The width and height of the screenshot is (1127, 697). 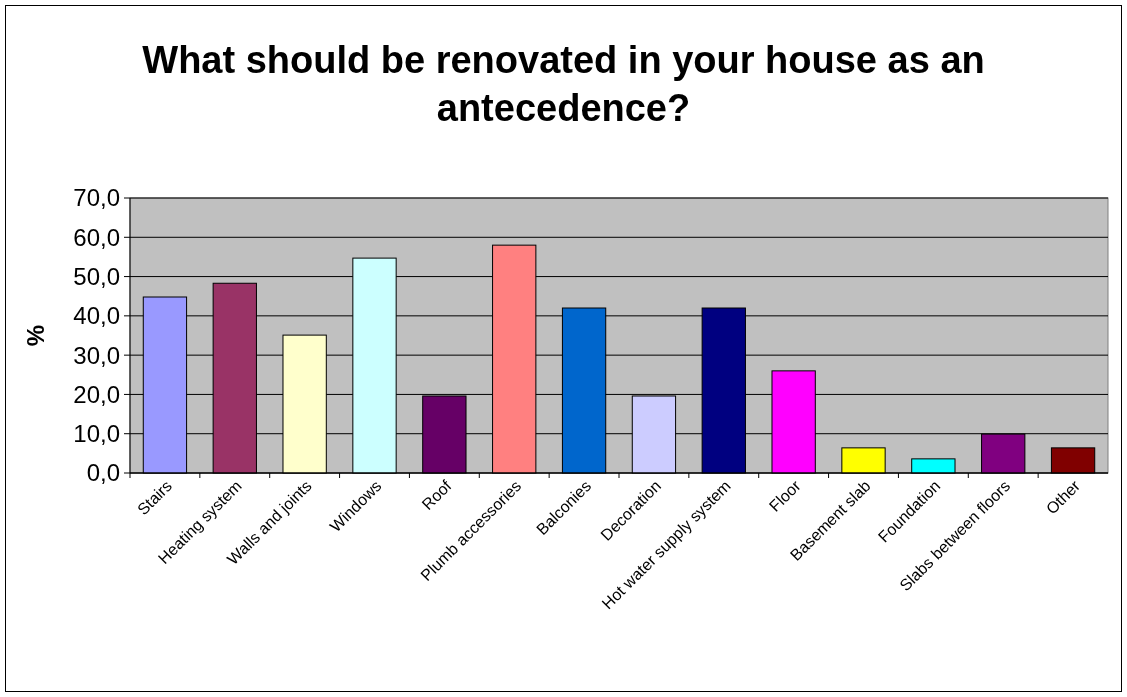 What do you see at coordinates (563, 84) in the screenshot?
I see `chart-title: What should be renovated in your house as an antecedence?` at bounding box center [563, 84].